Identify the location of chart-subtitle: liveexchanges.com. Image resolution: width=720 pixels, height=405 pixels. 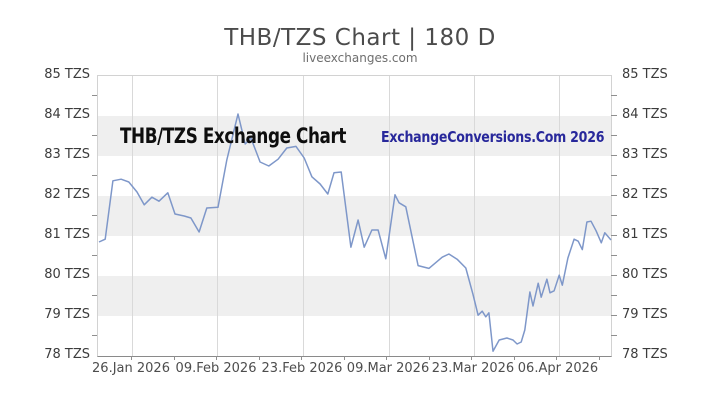
(360, 58).